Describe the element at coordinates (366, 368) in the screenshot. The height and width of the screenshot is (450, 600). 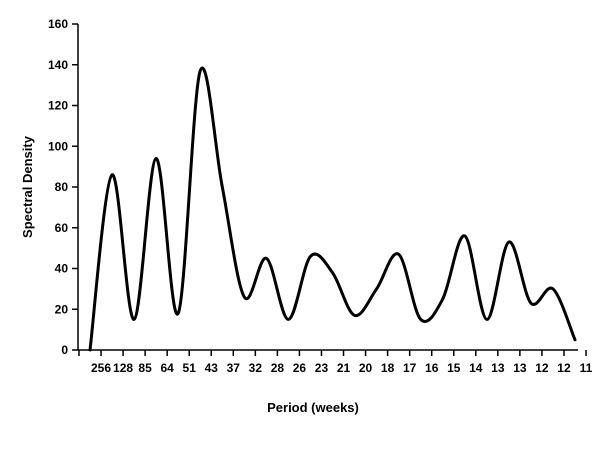
I see `x-tick-label: 20` at that location.